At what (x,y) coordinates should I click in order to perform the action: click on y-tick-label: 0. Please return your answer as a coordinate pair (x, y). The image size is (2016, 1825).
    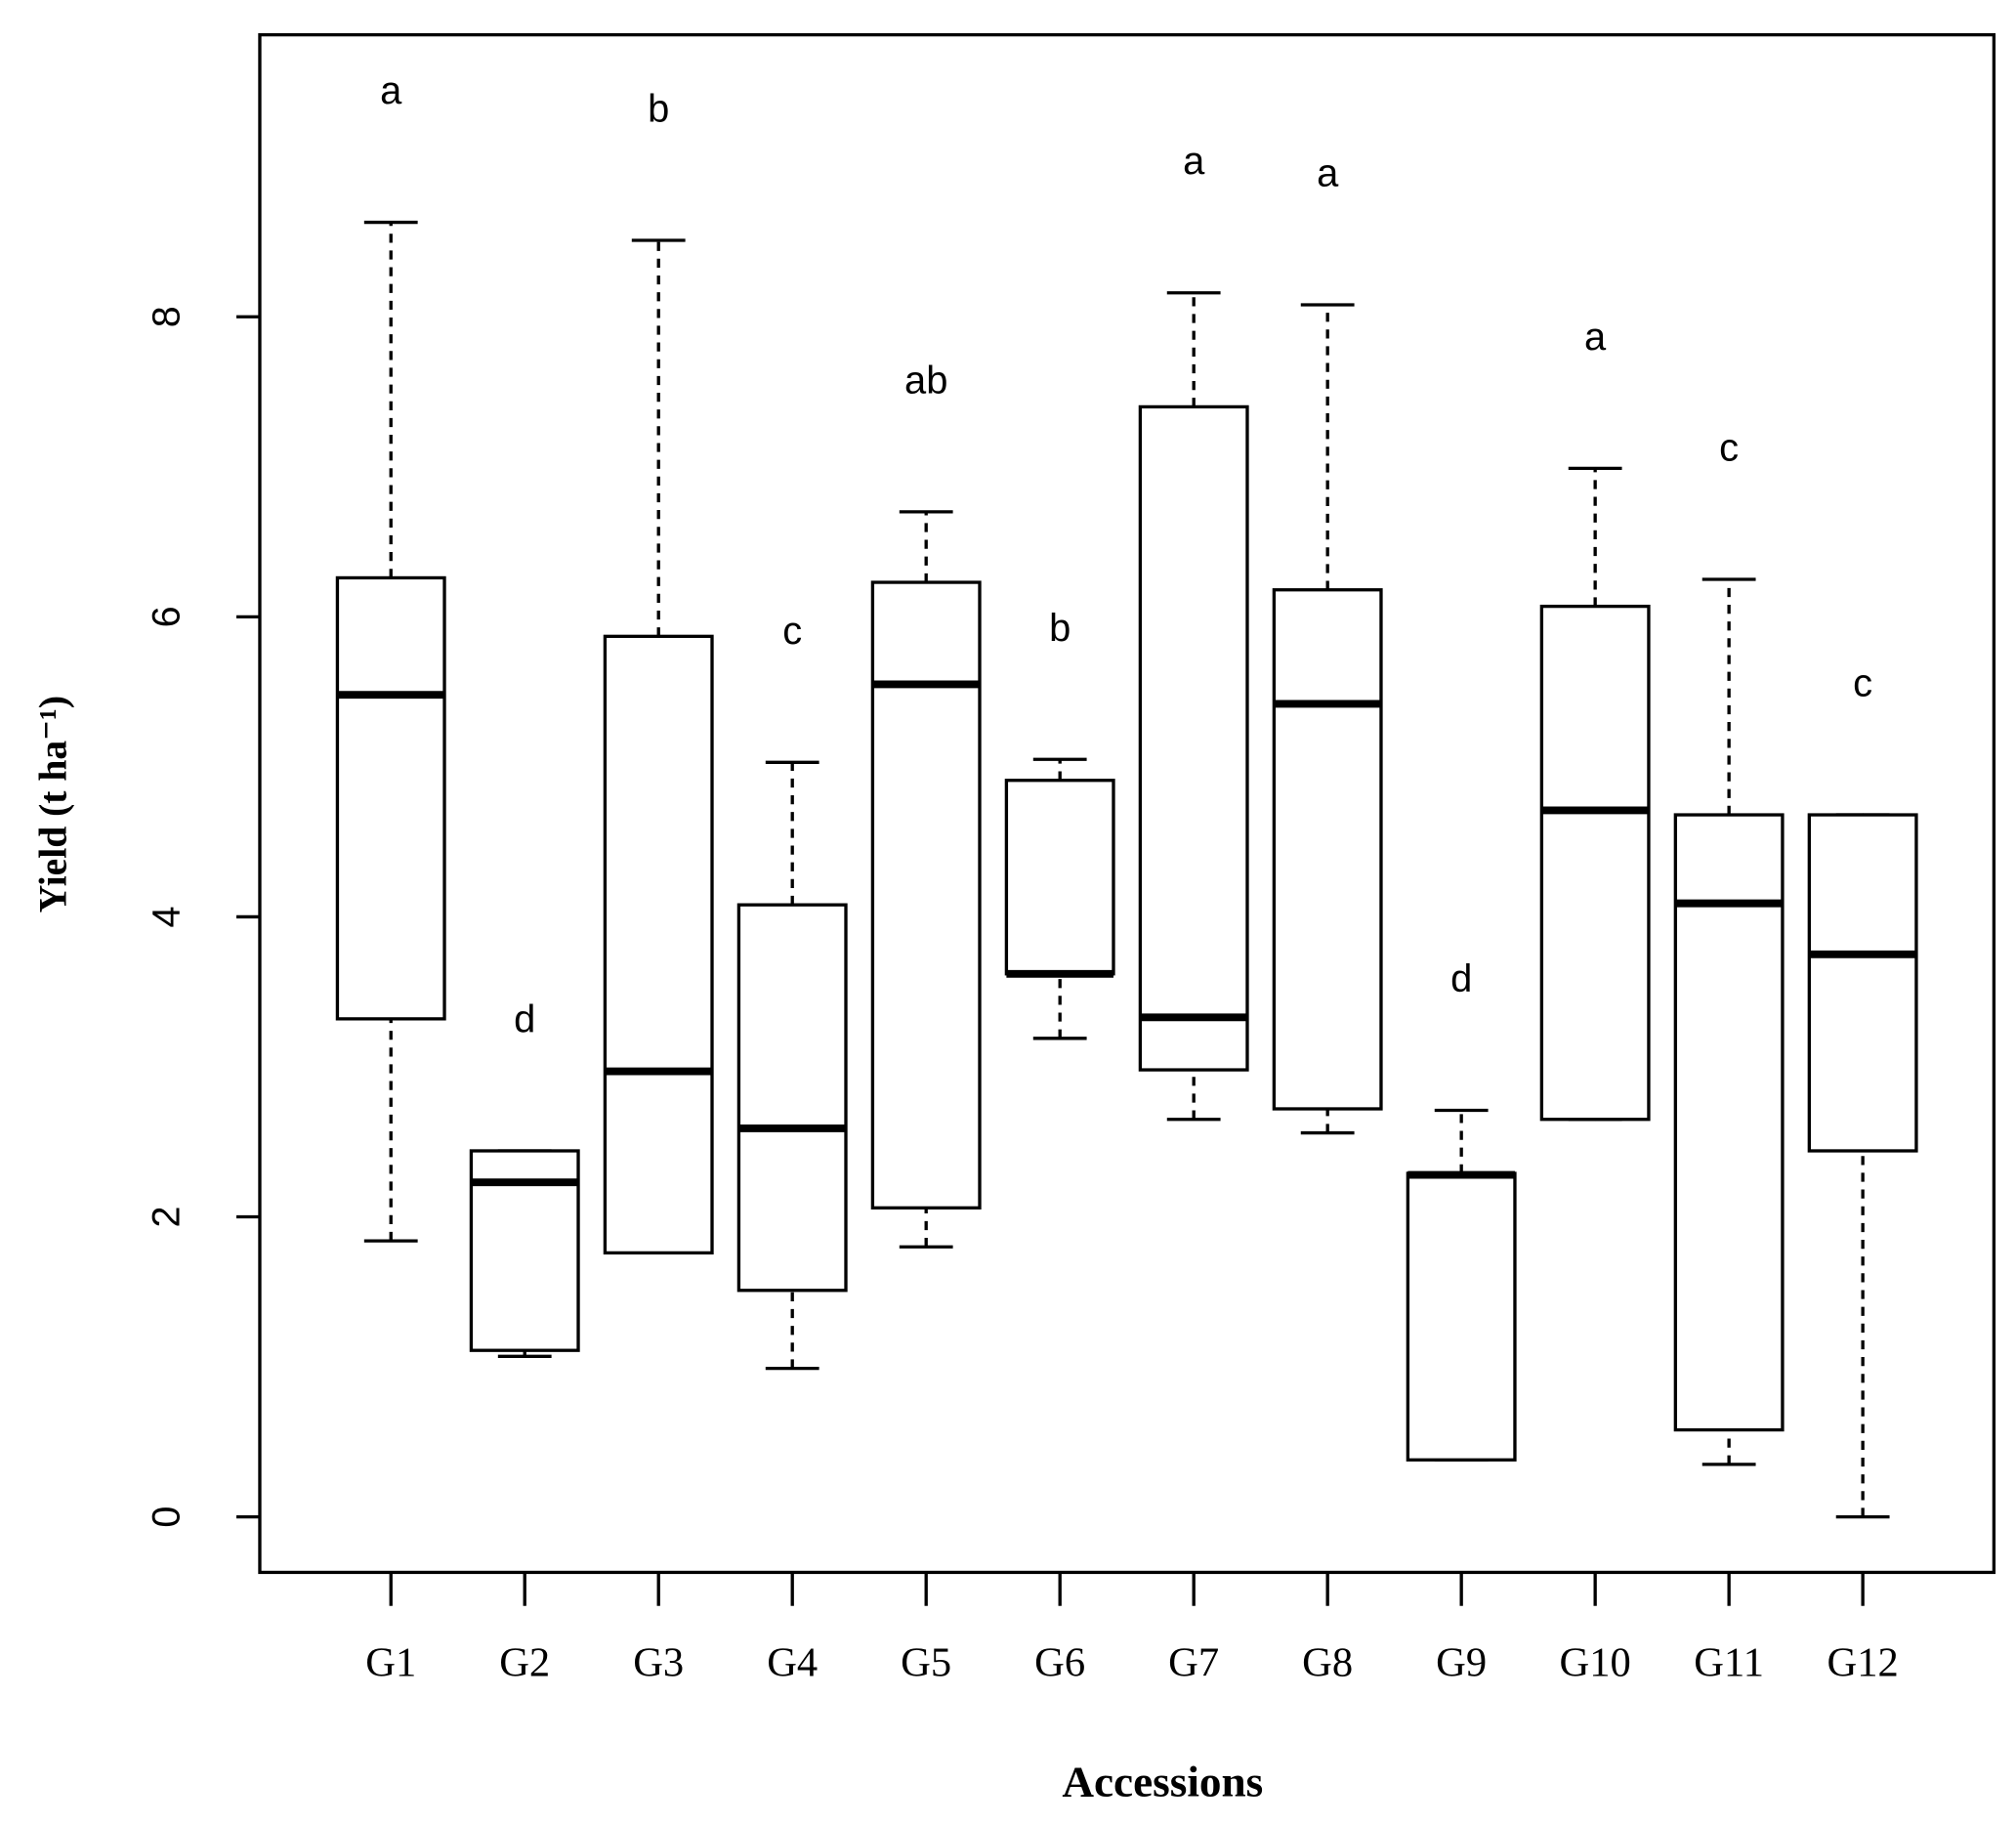
    Looking at the image, I should click on (166, 1518).